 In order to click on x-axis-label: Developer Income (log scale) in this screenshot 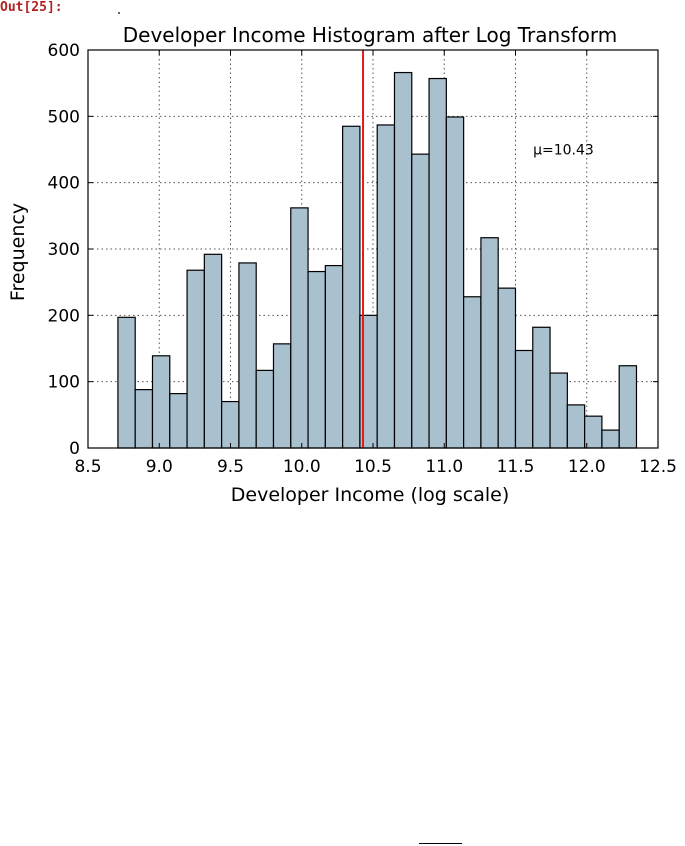, I will do `click(370, 495)`.